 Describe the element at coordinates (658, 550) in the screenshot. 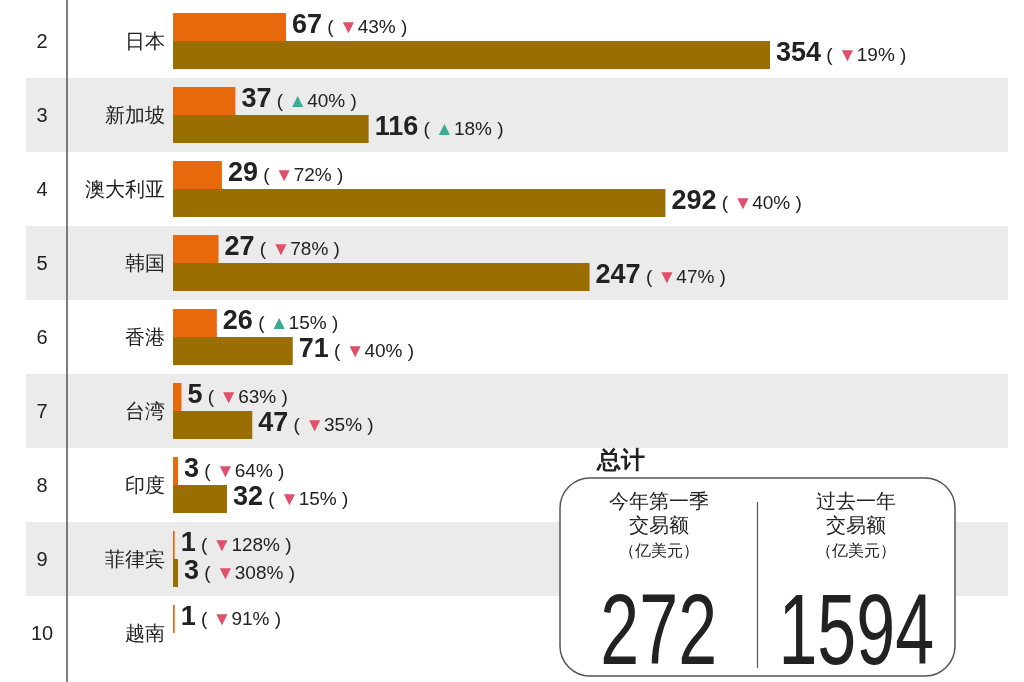

I see `annotation: （亿美元）` at that location.